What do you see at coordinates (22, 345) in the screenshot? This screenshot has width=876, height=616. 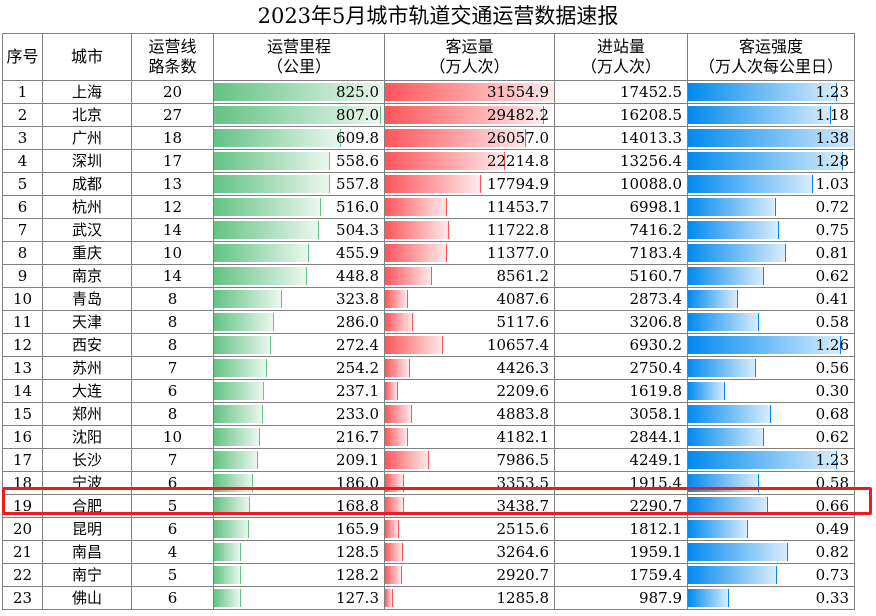 I see `rank-cell: 12` at bounding box center [22, 345].